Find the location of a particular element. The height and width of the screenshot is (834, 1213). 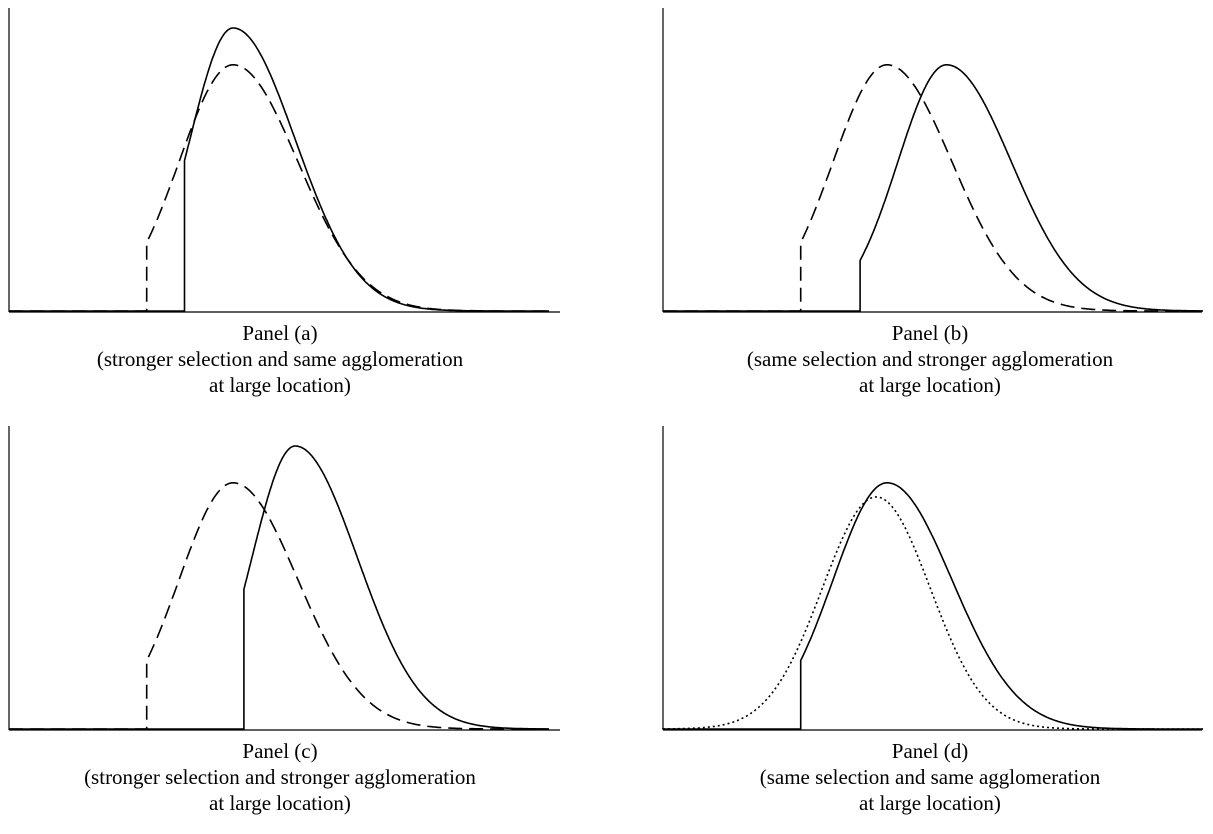

panel-title: Panel (b) is located at coordinates (930, 333).